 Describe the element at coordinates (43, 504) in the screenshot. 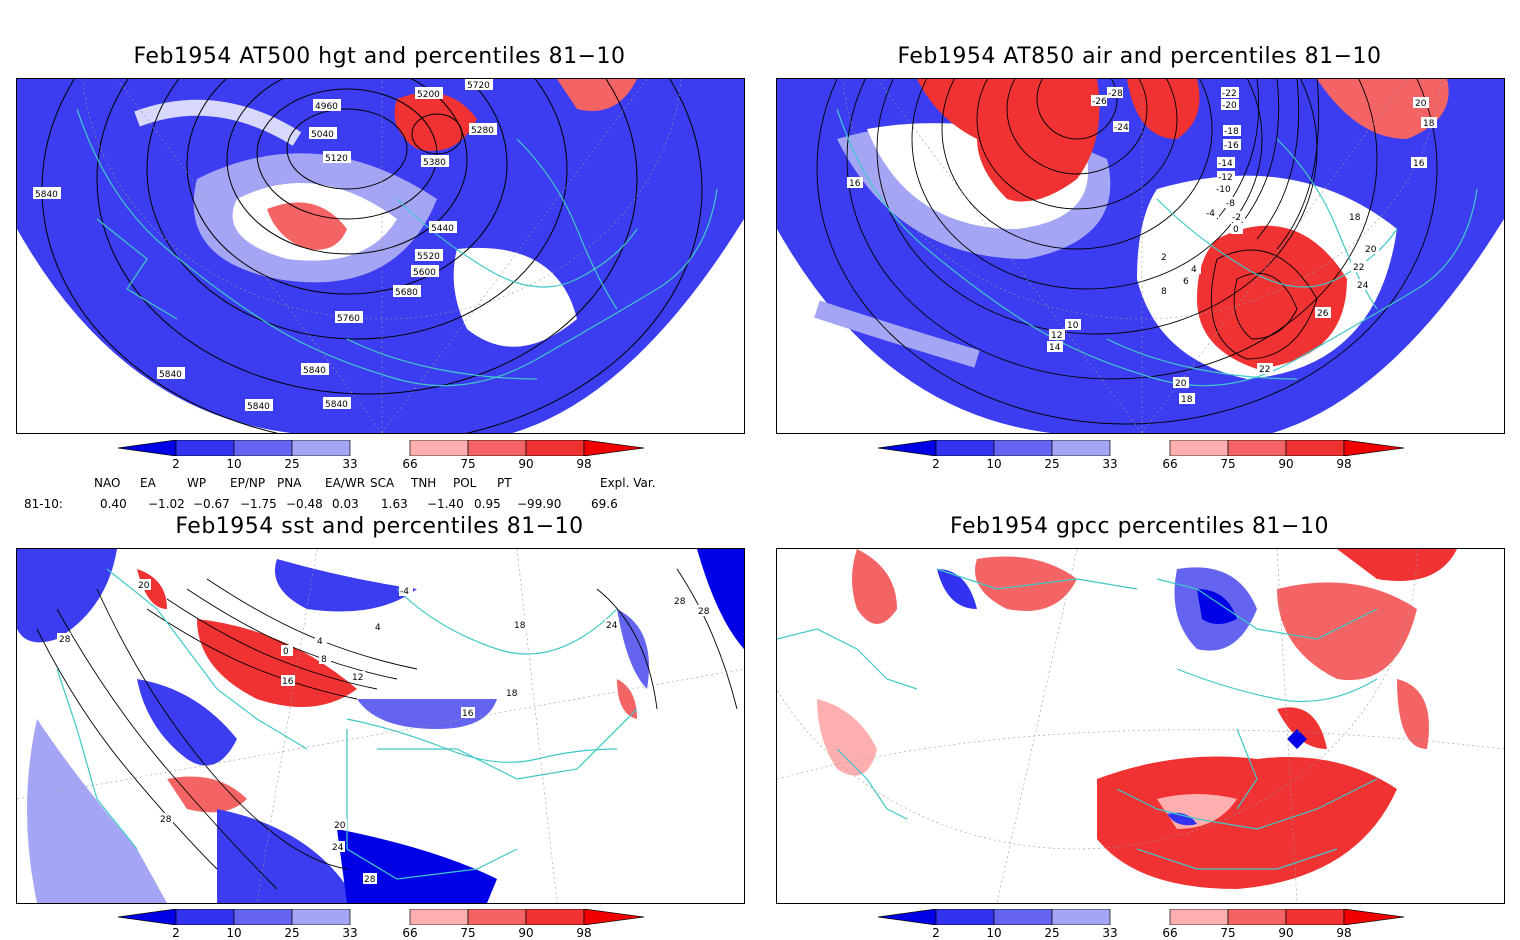

I see `index-row-label: 81-10:` at that location.